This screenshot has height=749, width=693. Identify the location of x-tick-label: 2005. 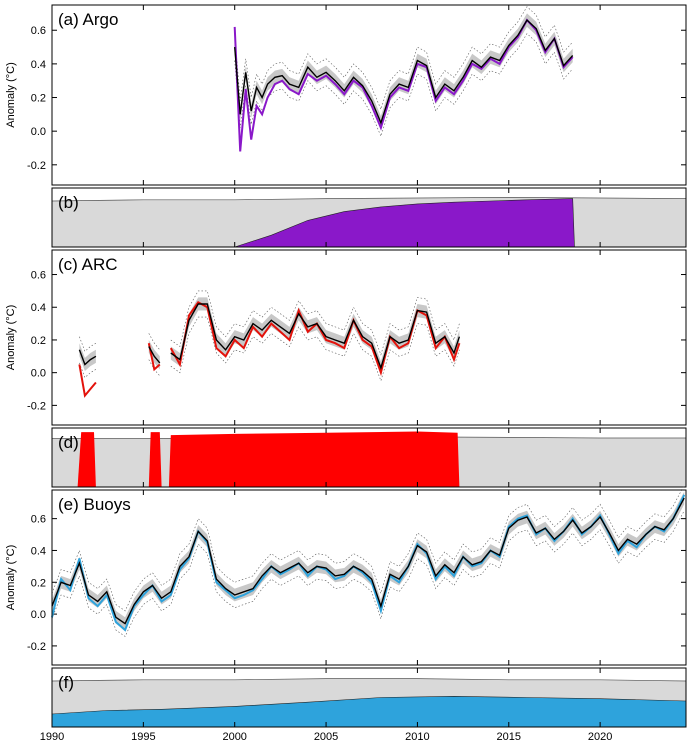
(326, 737).